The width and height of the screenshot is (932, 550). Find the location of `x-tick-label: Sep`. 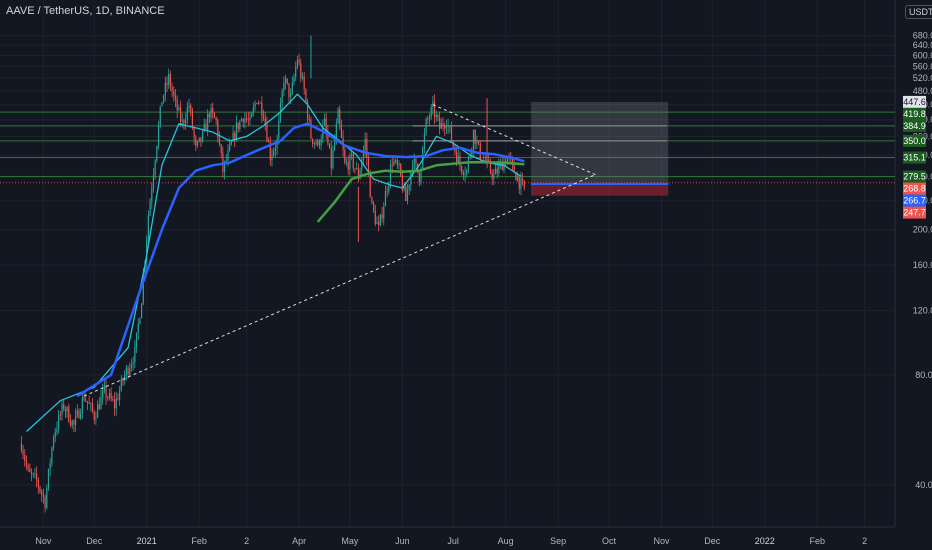

x-tick-label: Sep is located at coordinates (558, 541).